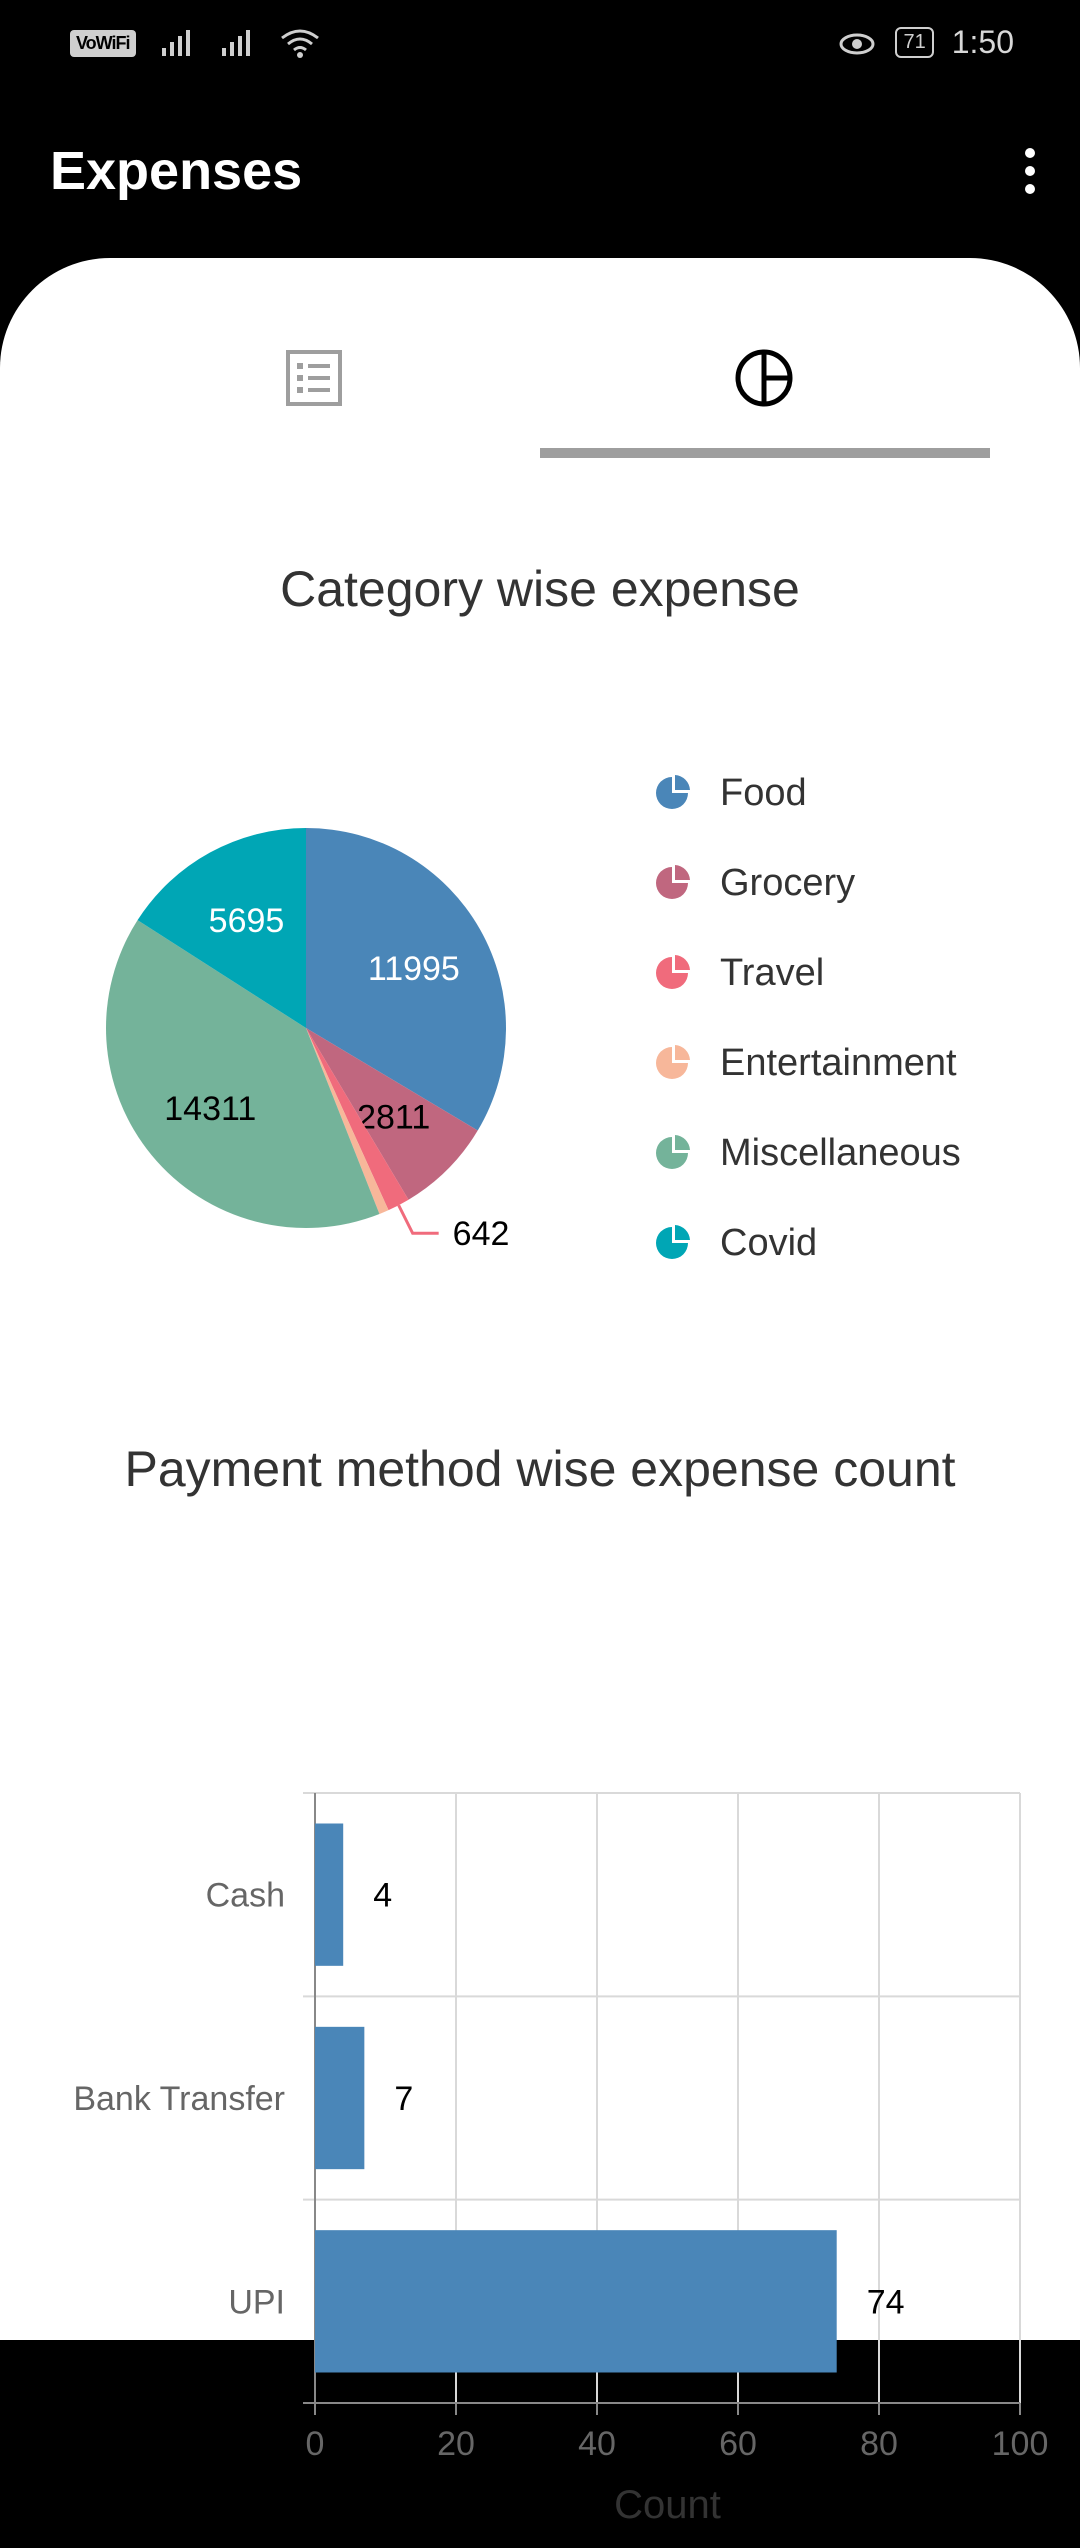 This screenshot has height=2548, width=1080. I want to click on pie-slice-entertainment, so click(347, 1121).